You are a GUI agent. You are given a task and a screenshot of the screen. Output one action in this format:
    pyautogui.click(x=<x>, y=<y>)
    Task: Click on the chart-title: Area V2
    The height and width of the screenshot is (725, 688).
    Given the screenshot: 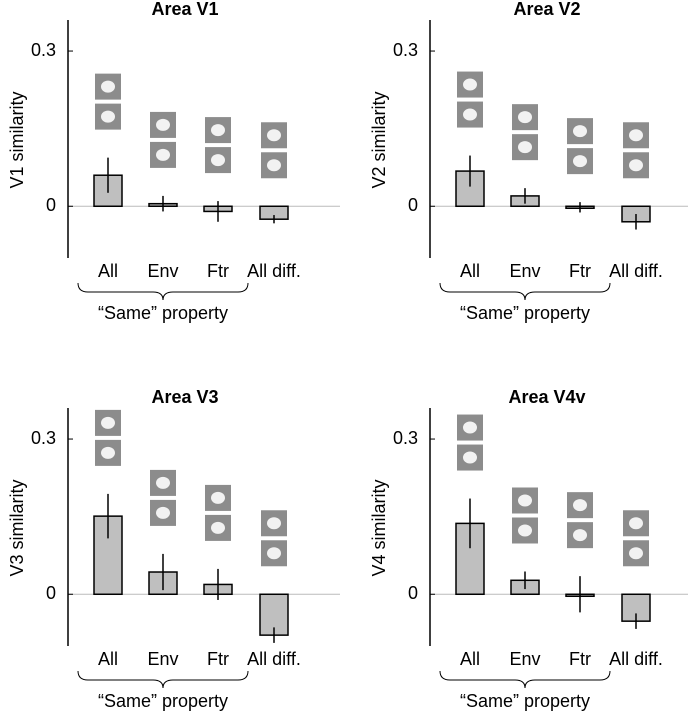 What is the action you would take?
    pyautogui.click(x=546, y=9)
    